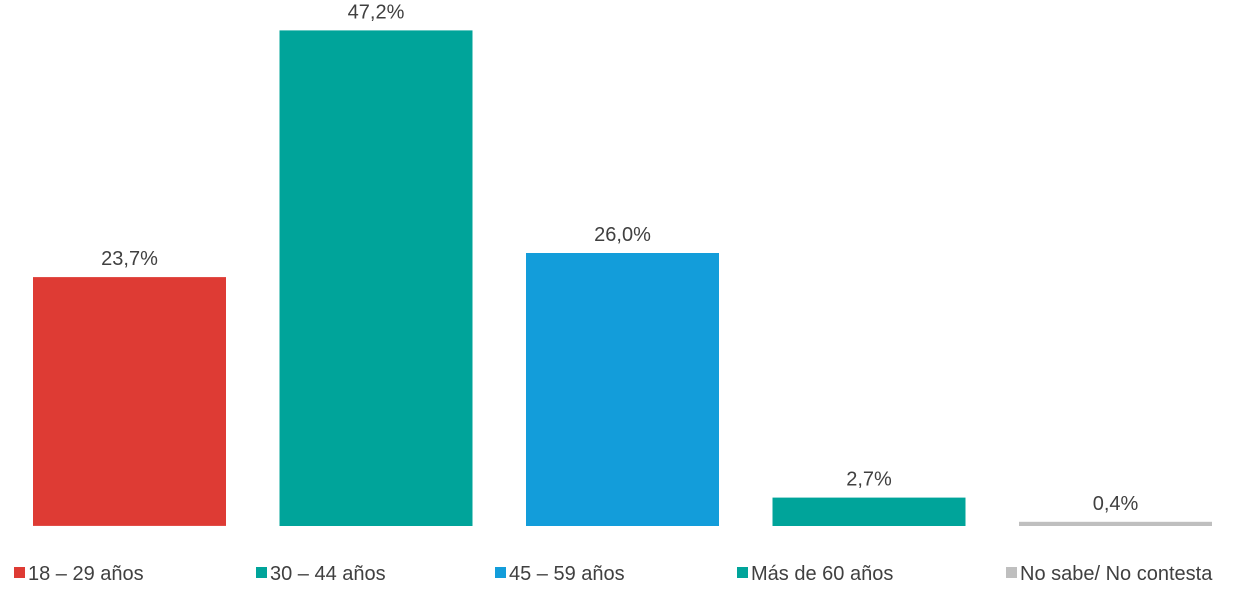 The image size is (1258, 592). Describe the element at coordinates (622, 235) in the screenshot. I see `value-label-45-59-anos: 26,0%` at that location.